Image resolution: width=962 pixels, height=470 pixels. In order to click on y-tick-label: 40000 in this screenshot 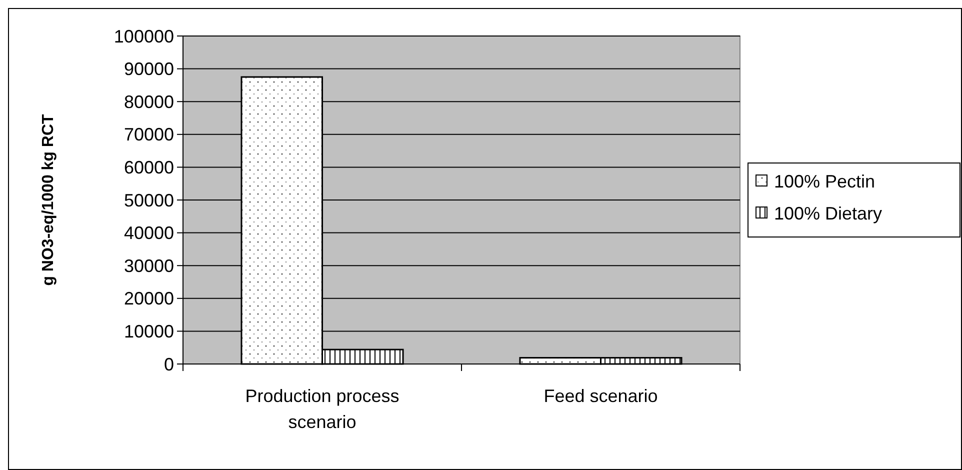, I will do `click(149, 233)`.